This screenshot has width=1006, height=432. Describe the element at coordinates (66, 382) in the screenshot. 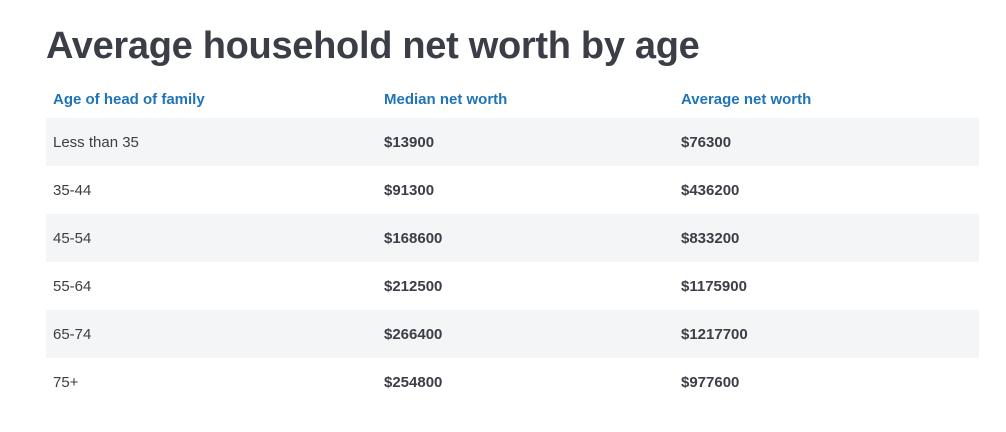

I see `cell-age: 75+` at that location.